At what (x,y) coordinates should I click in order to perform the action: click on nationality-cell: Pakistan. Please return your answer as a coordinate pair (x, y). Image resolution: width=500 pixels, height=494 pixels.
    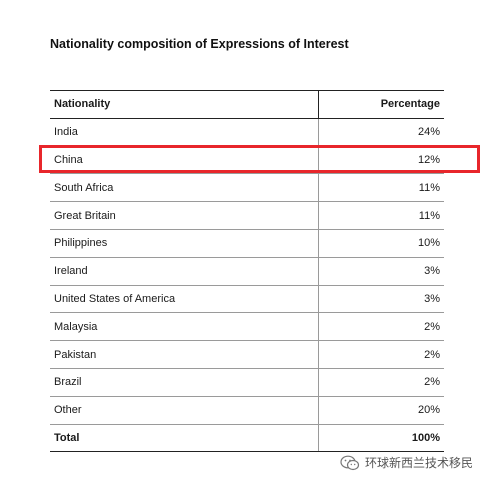
    Looking at the image, I should click on (184, 354).